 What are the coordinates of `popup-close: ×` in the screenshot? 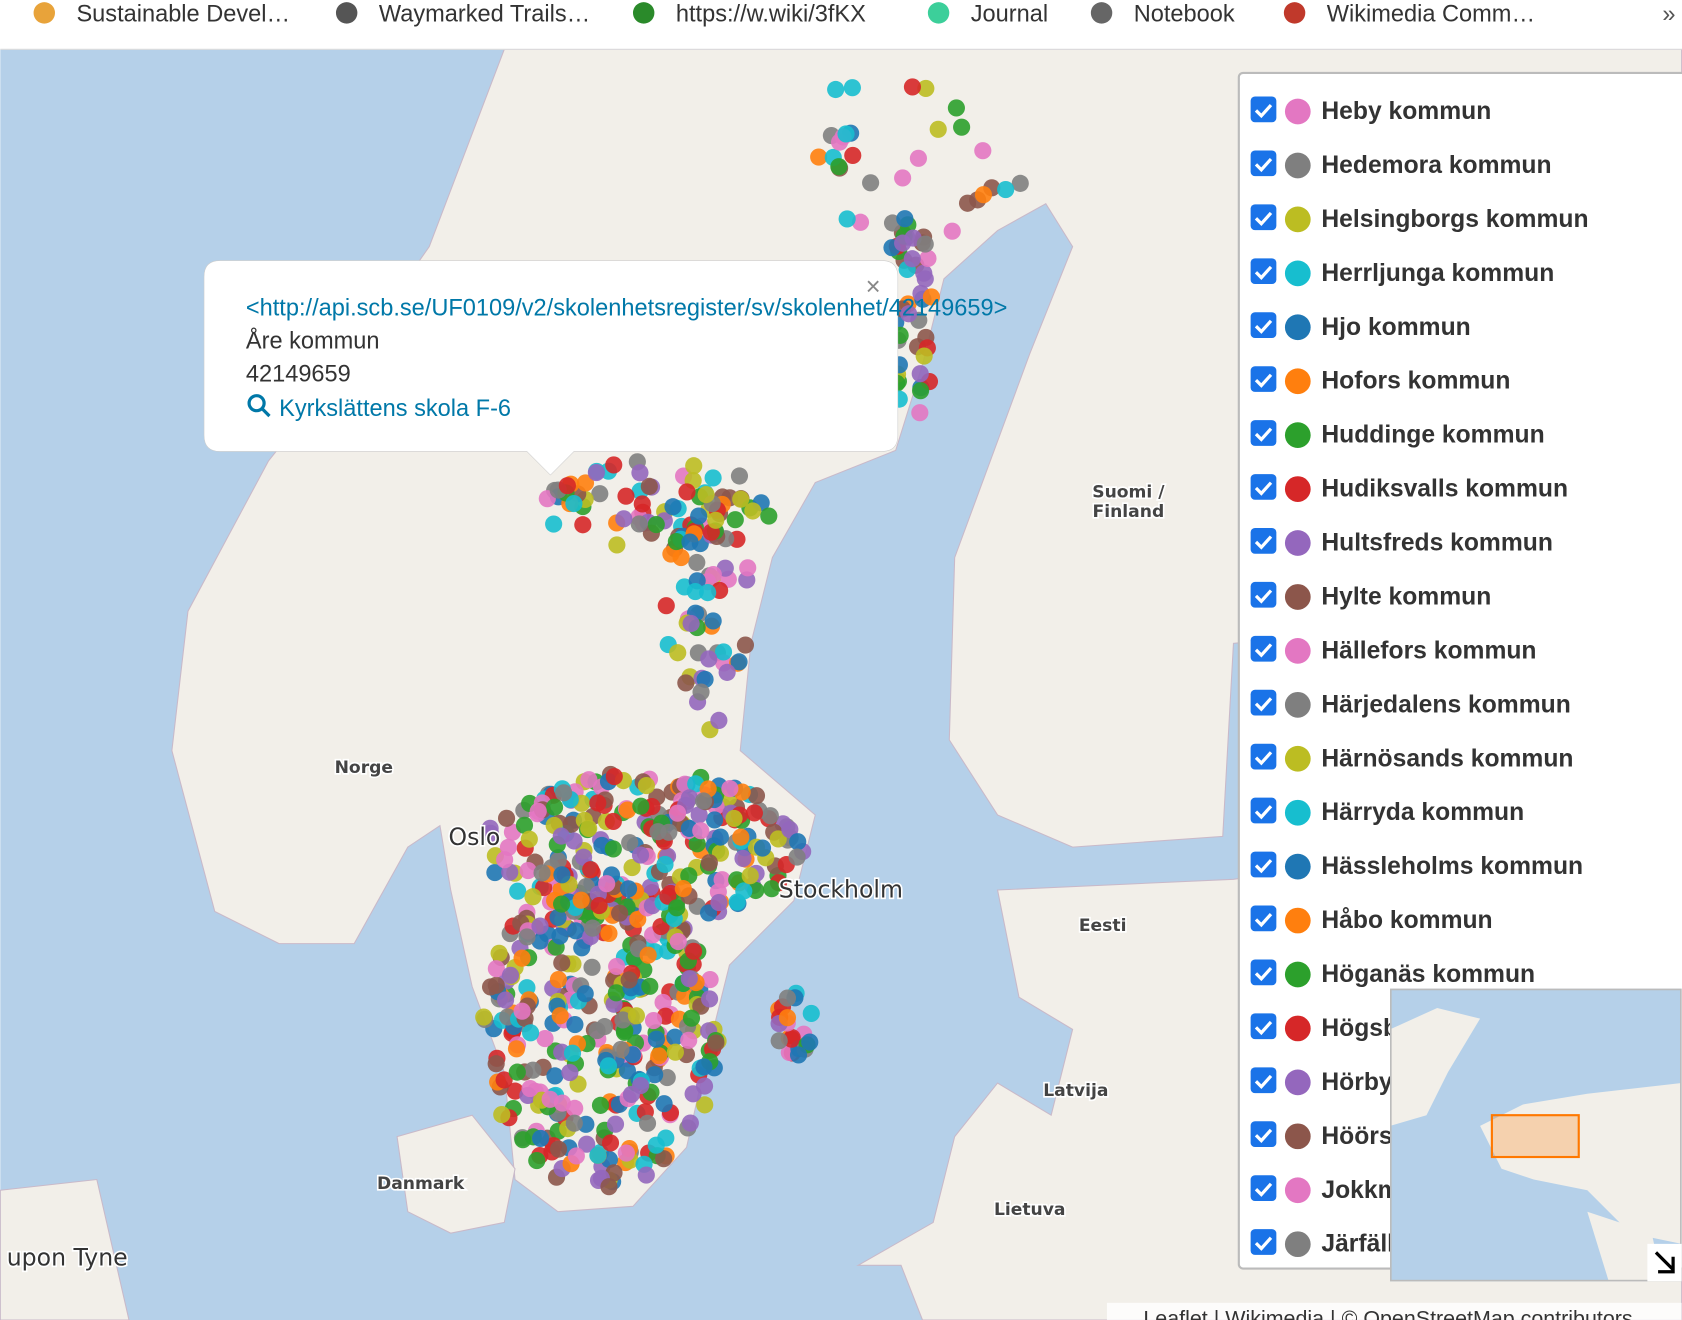 It's located at (873, 287).